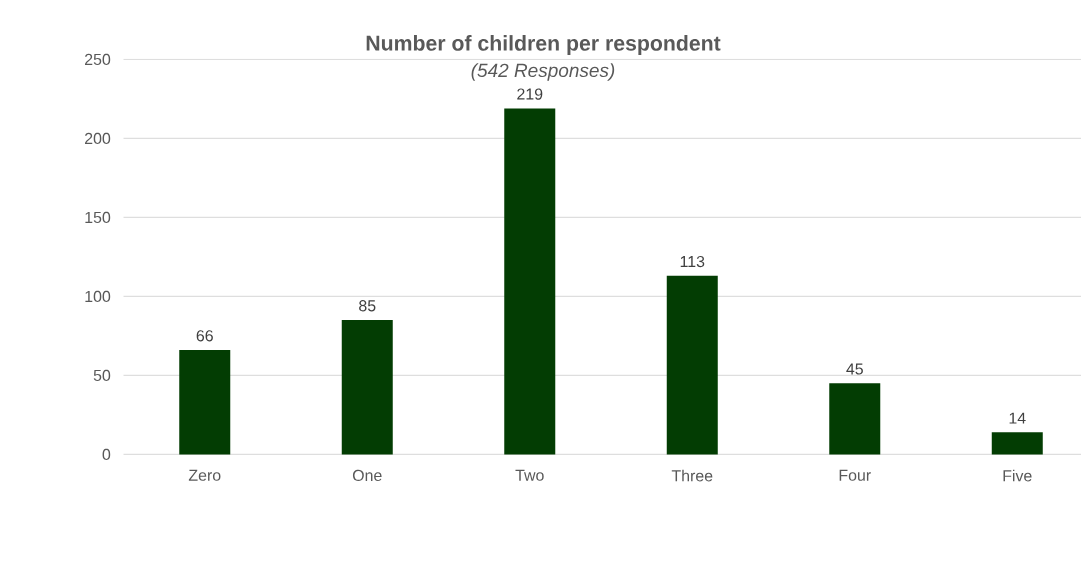 The height and width of the screenshot is (565, 1081). Describe the element at coordinates (204, 336) in the screenshot. I see `data-label: 66` at that location.